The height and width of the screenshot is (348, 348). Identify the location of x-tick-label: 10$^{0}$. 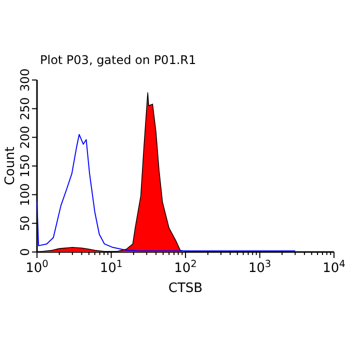
(37, 267).